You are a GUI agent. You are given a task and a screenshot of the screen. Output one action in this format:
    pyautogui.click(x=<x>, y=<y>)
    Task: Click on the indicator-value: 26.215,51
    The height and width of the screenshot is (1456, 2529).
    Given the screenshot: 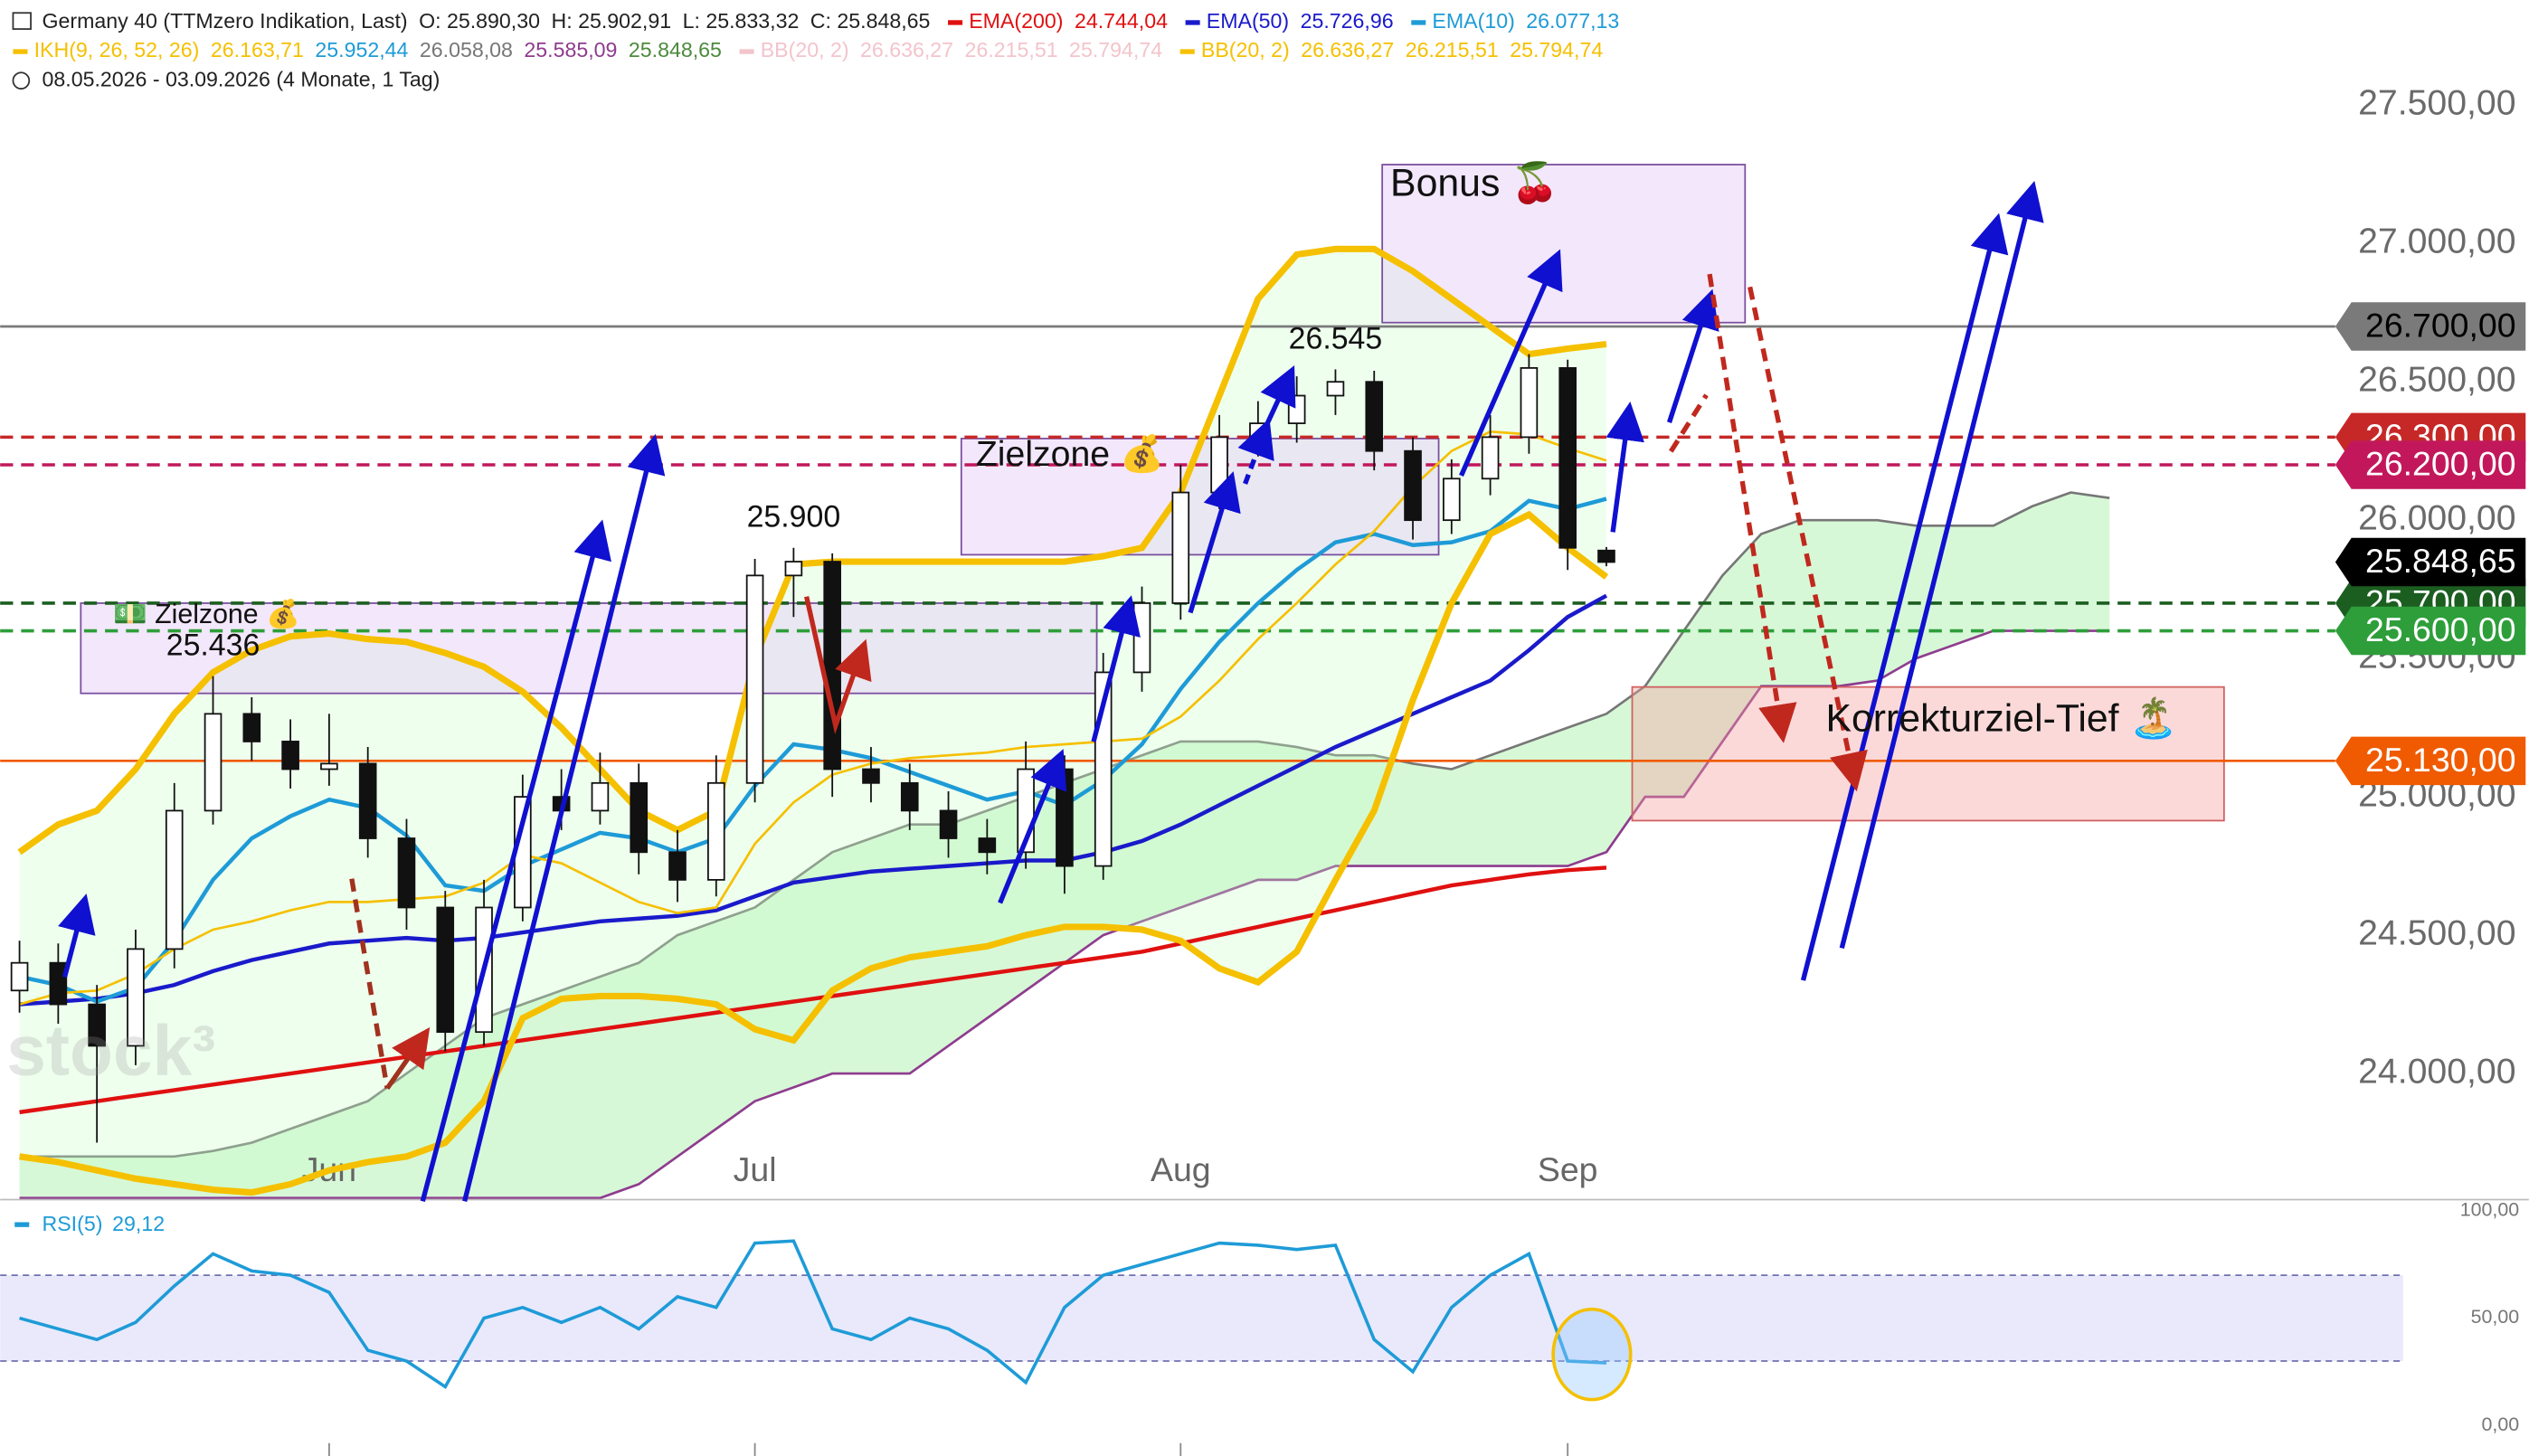 What is the action you would take?
    pyautogui.click(x=1011, y=49)
    